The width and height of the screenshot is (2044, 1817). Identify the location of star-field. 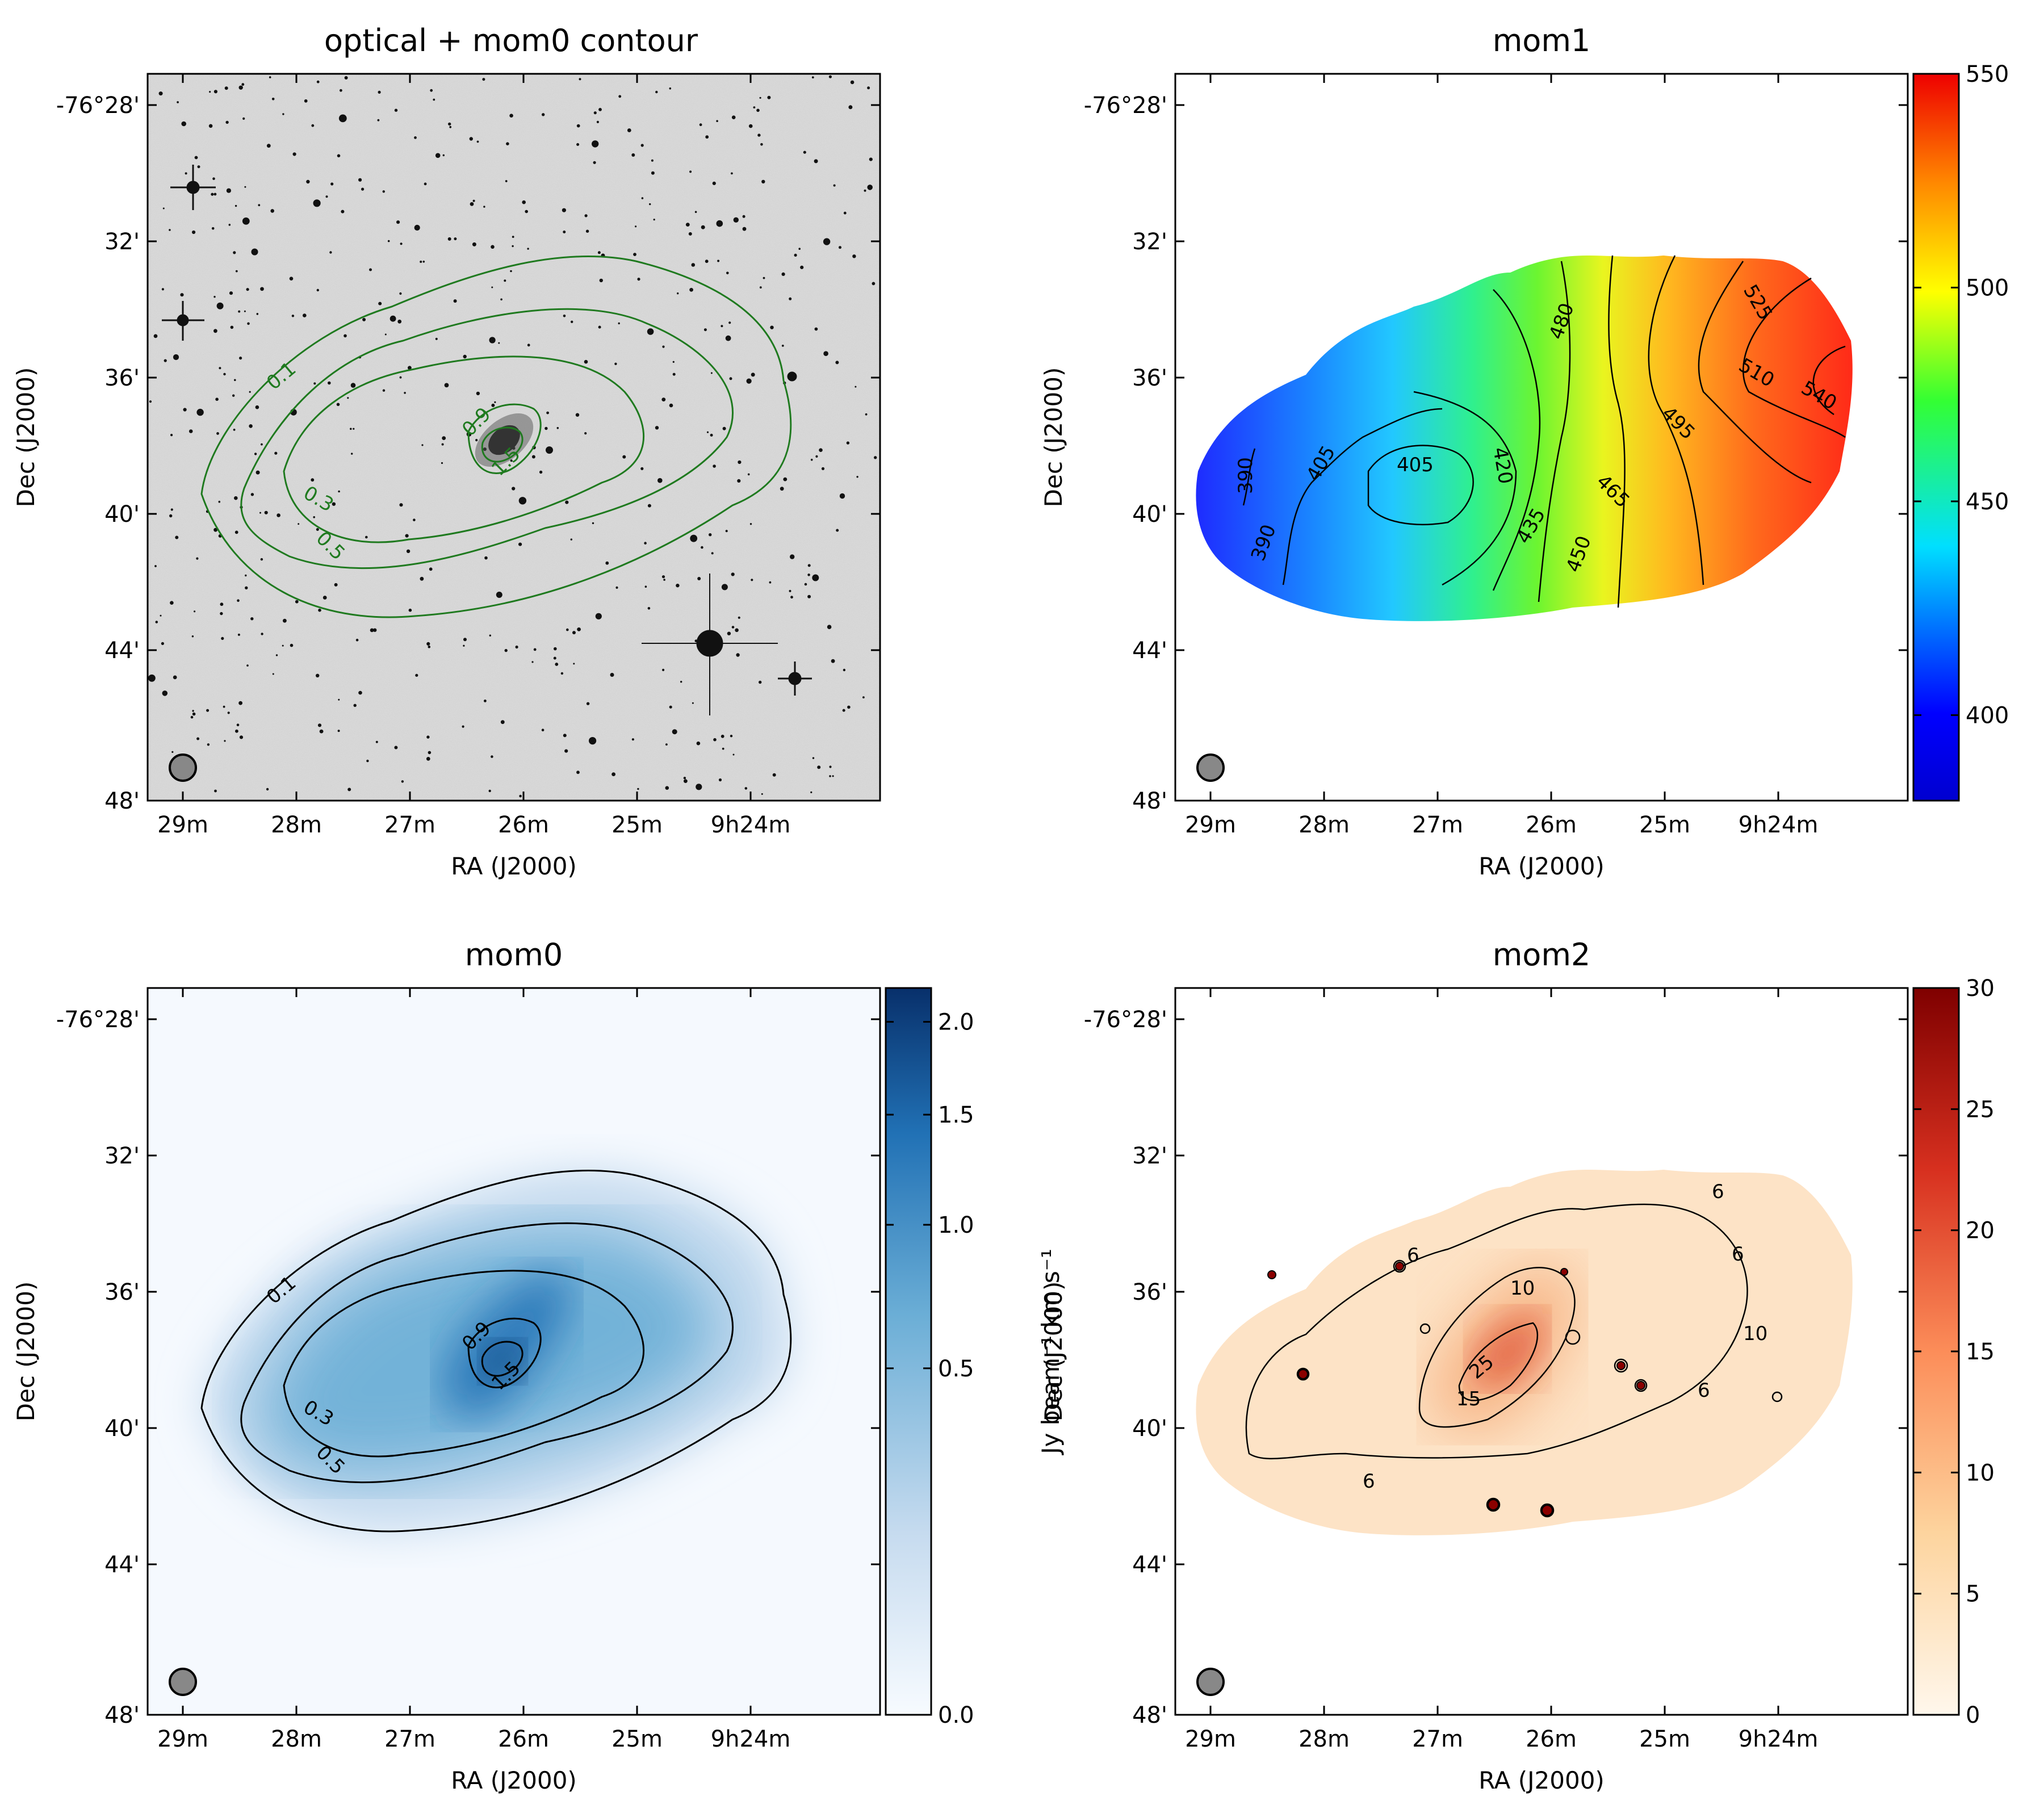
(512, 436).